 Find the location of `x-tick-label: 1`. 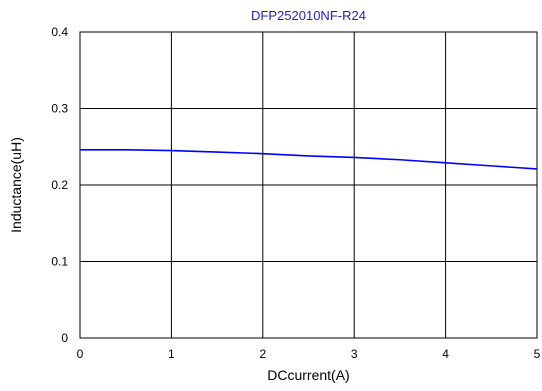

x-tick-label: 1 is located at coordinates (171, 354).